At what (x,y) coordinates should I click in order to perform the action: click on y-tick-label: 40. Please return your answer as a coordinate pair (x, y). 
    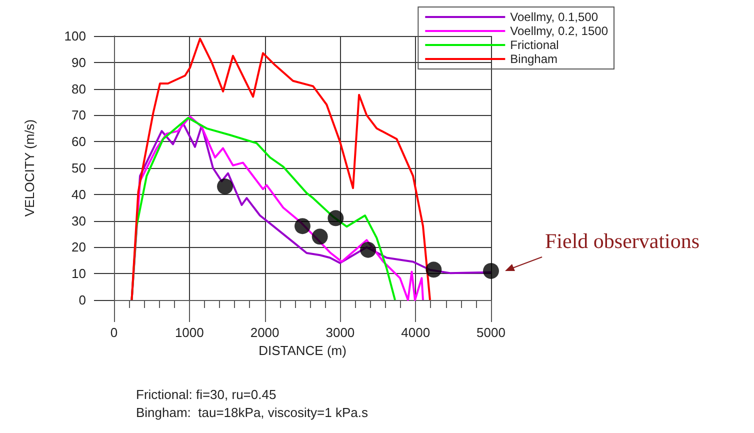
    Looking at the image, I should click on (79, 194).